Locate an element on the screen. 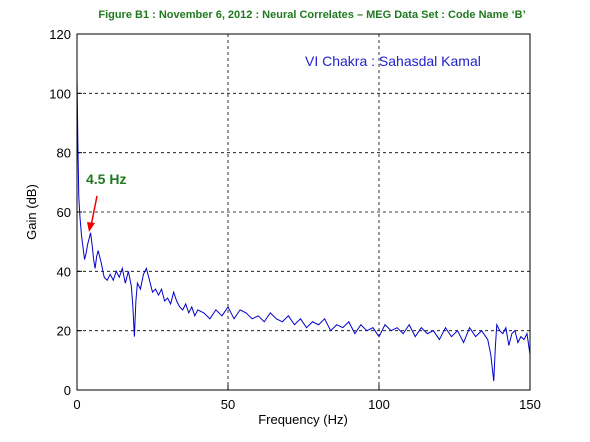  x-tick-label: 100 is located at coordinates (379, 404).